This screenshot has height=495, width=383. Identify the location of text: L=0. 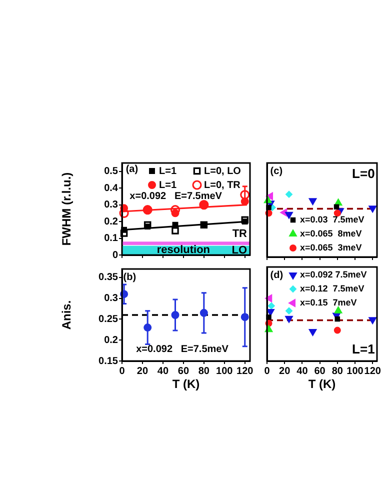
(363, 173).